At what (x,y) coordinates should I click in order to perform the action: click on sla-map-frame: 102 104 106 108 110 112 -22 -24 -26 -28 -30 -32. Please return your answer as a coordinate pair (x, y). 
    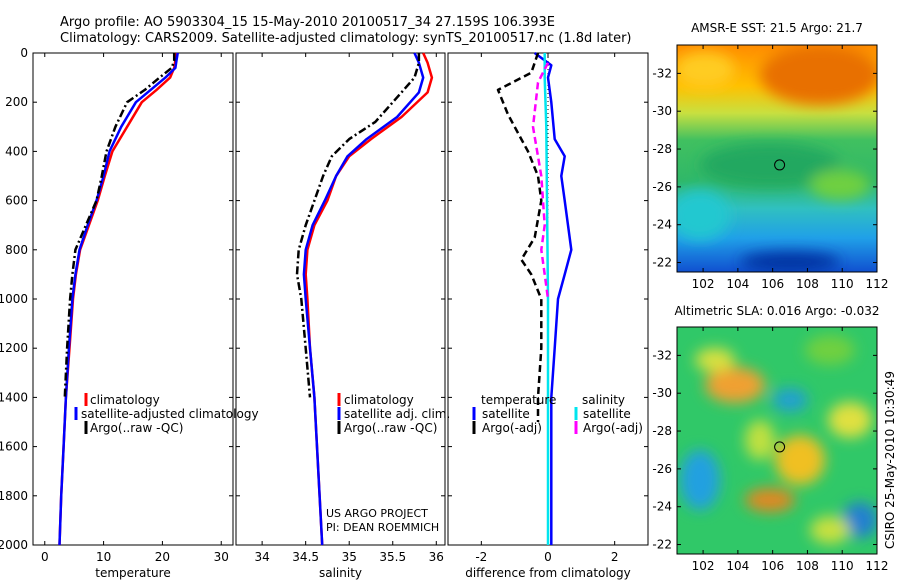
    Looking at the image, I should click on (770, 449).